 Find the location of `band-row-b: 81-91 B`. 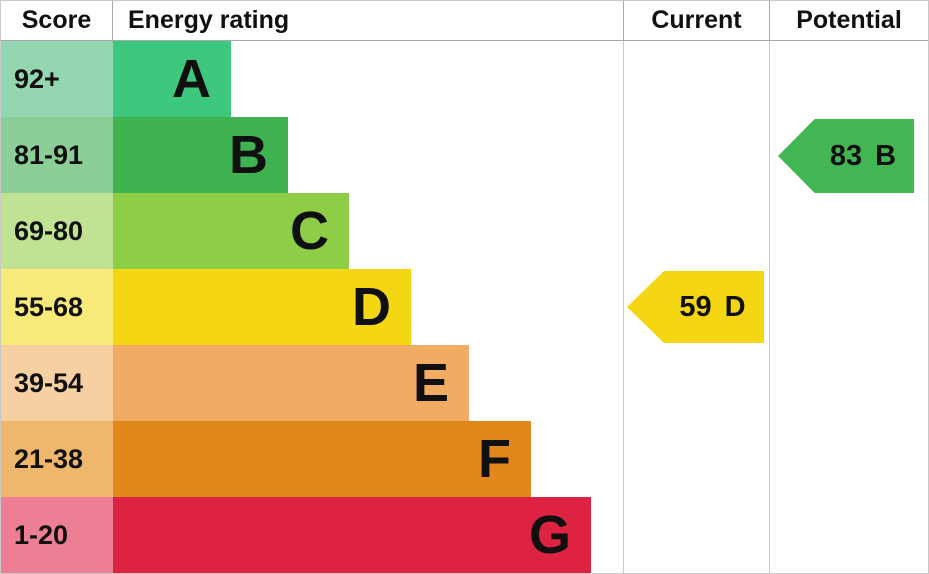

band-row-b: 81-91 B is located at coordinates (296, 155).